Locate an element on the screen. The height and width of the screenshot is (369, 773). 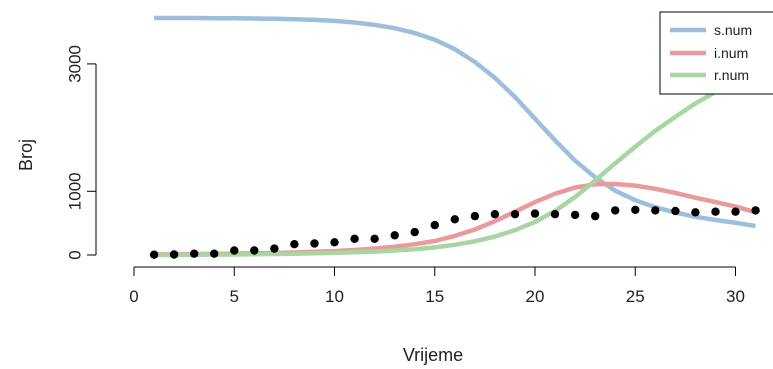
legend: s.num i.num r.num is located at coordinates (716, 53).